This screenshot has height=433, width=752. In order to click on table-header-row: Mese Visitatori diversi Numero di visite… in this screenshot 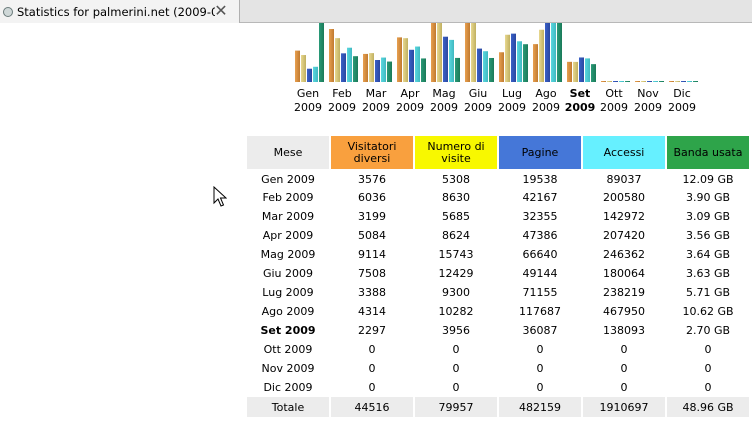, I will do `click(498, 152)`.